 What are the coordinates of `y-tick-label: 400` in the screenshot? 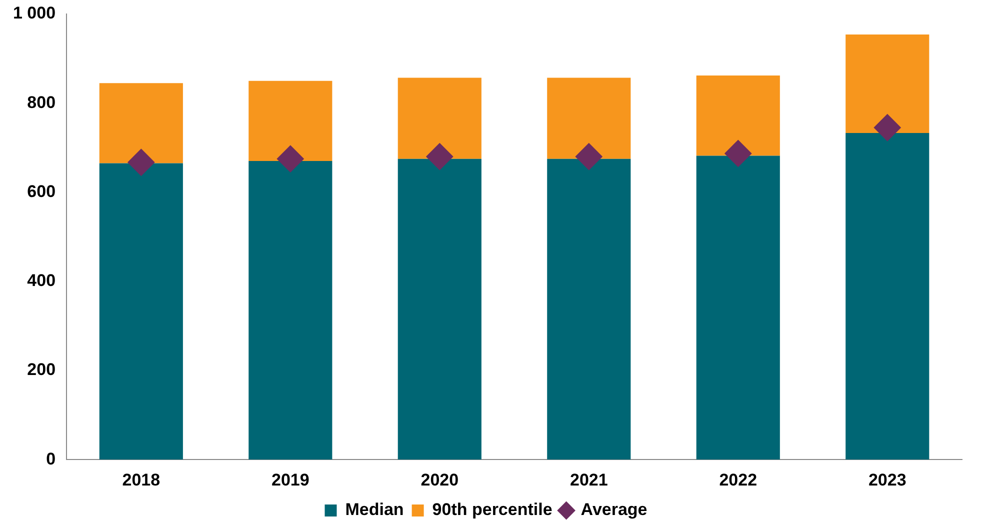 It's located at (41, 280).